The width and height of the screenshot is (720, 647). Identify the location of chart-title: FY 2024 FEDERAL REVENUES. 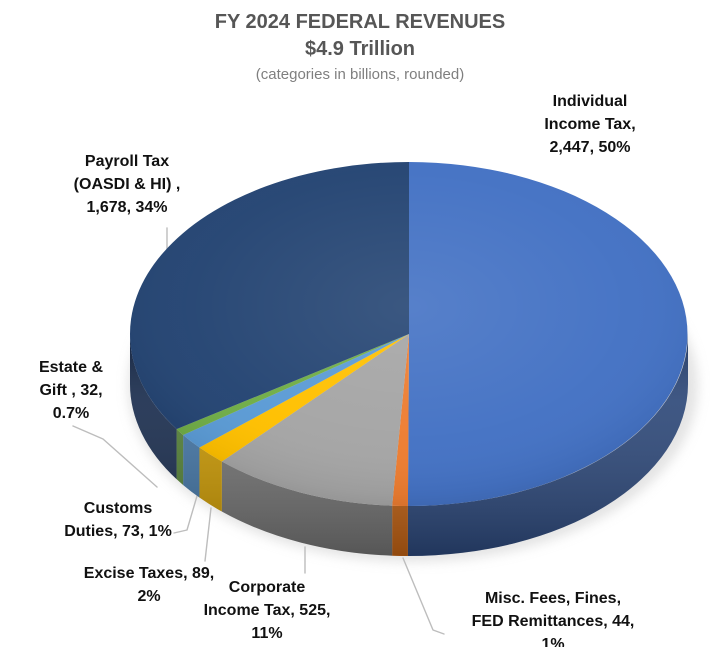
(360, 22).